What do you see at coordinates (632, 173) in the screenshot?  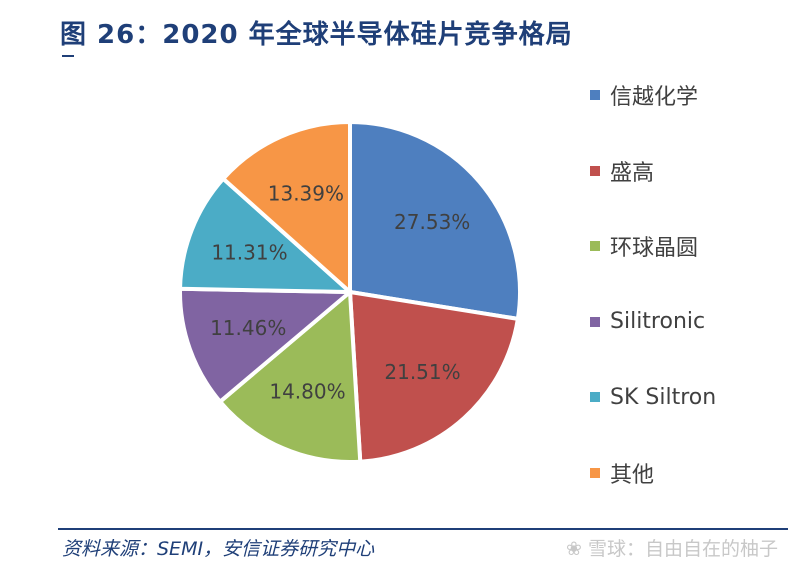 I see `legend-label: 盛高` at bounding box center [632, 173].